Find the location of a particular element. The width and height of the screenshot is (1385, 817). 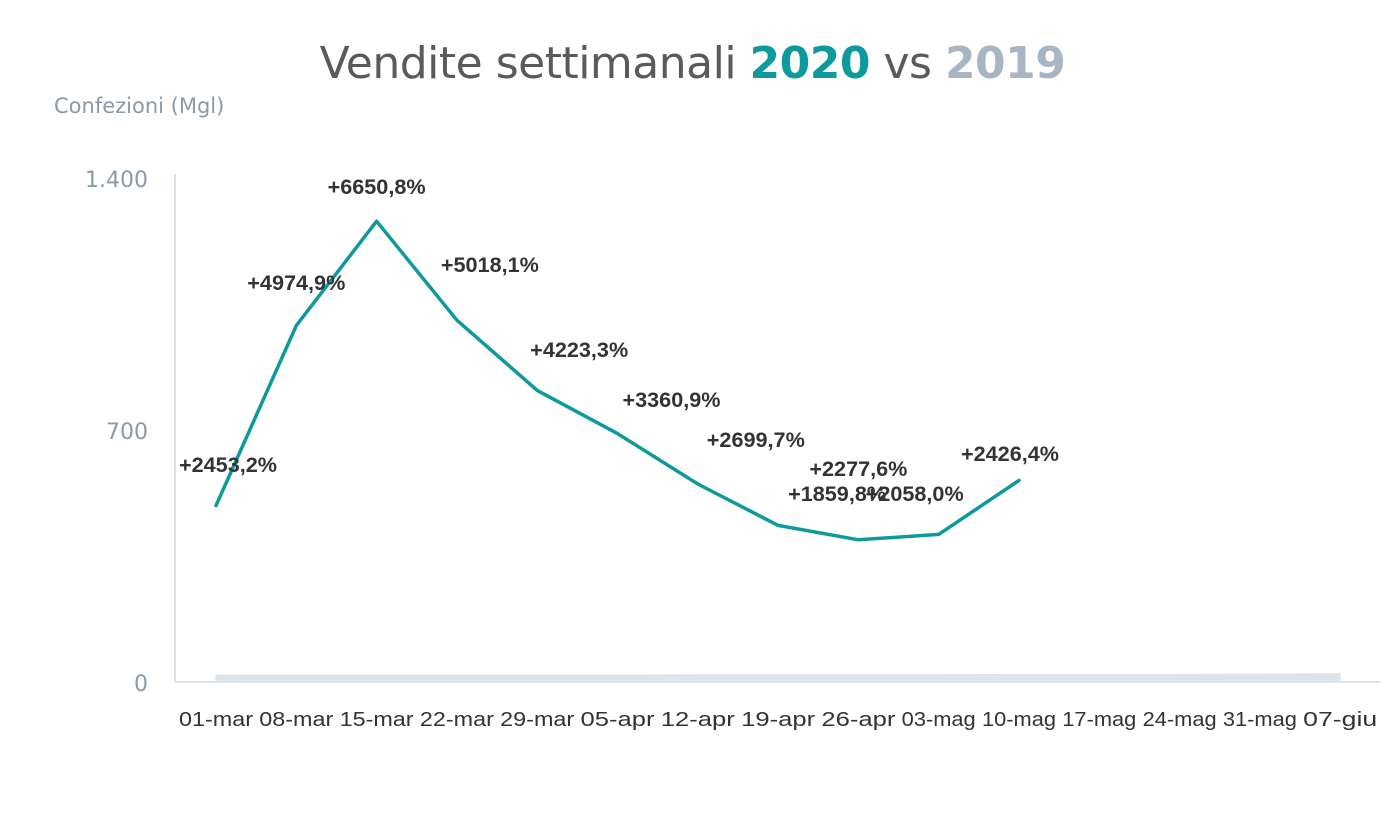

x-tick-label: 31-mag is located at coordinates (1260, 720).